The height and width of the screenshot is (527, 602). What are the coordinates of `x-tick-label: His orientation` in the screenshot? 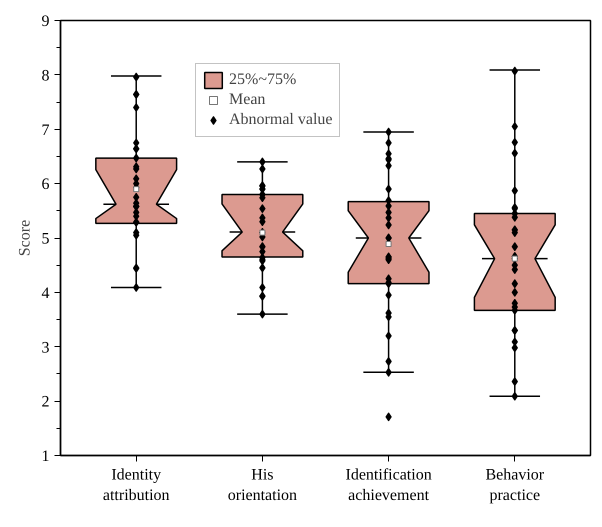 It's located at (263, 485).